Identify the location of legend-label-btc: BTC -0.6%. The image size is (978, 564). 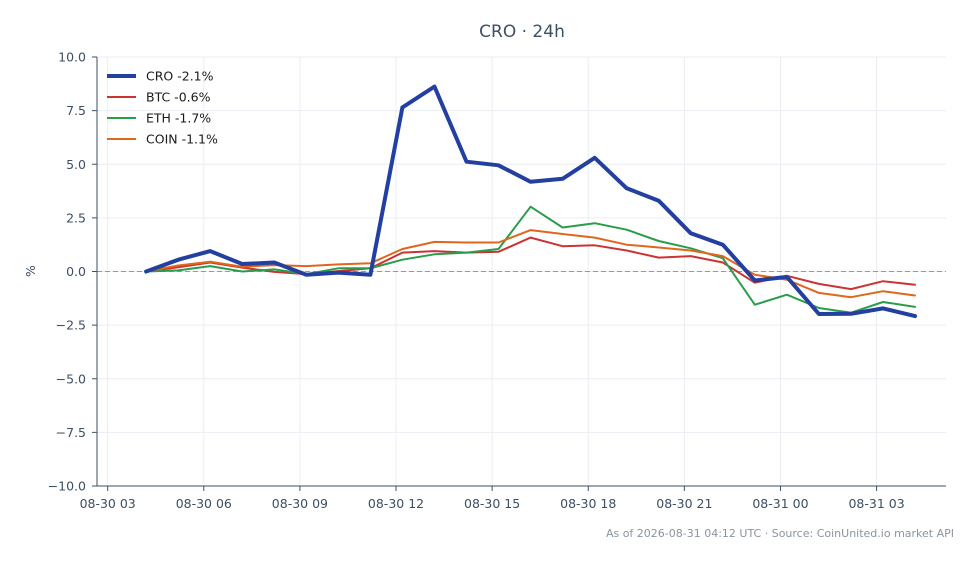
(178, 97).